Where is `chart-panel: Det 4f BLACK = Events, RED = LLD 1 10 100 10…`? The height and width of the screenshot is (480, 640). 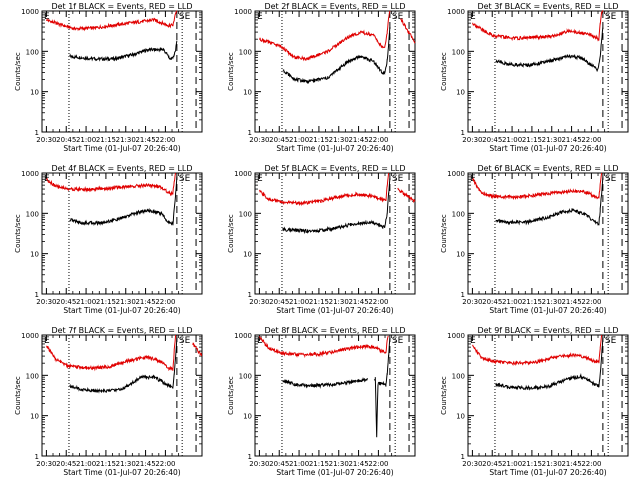
chart-panel: Det 4f BLACK = Events, RED = LLD 1 10 100 10… is located at coordinates (108, 239).